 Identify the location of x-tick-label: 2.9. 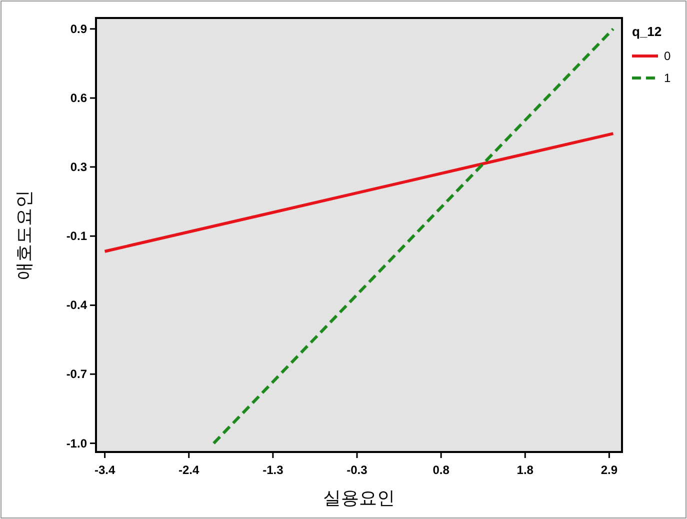
(609, 470).